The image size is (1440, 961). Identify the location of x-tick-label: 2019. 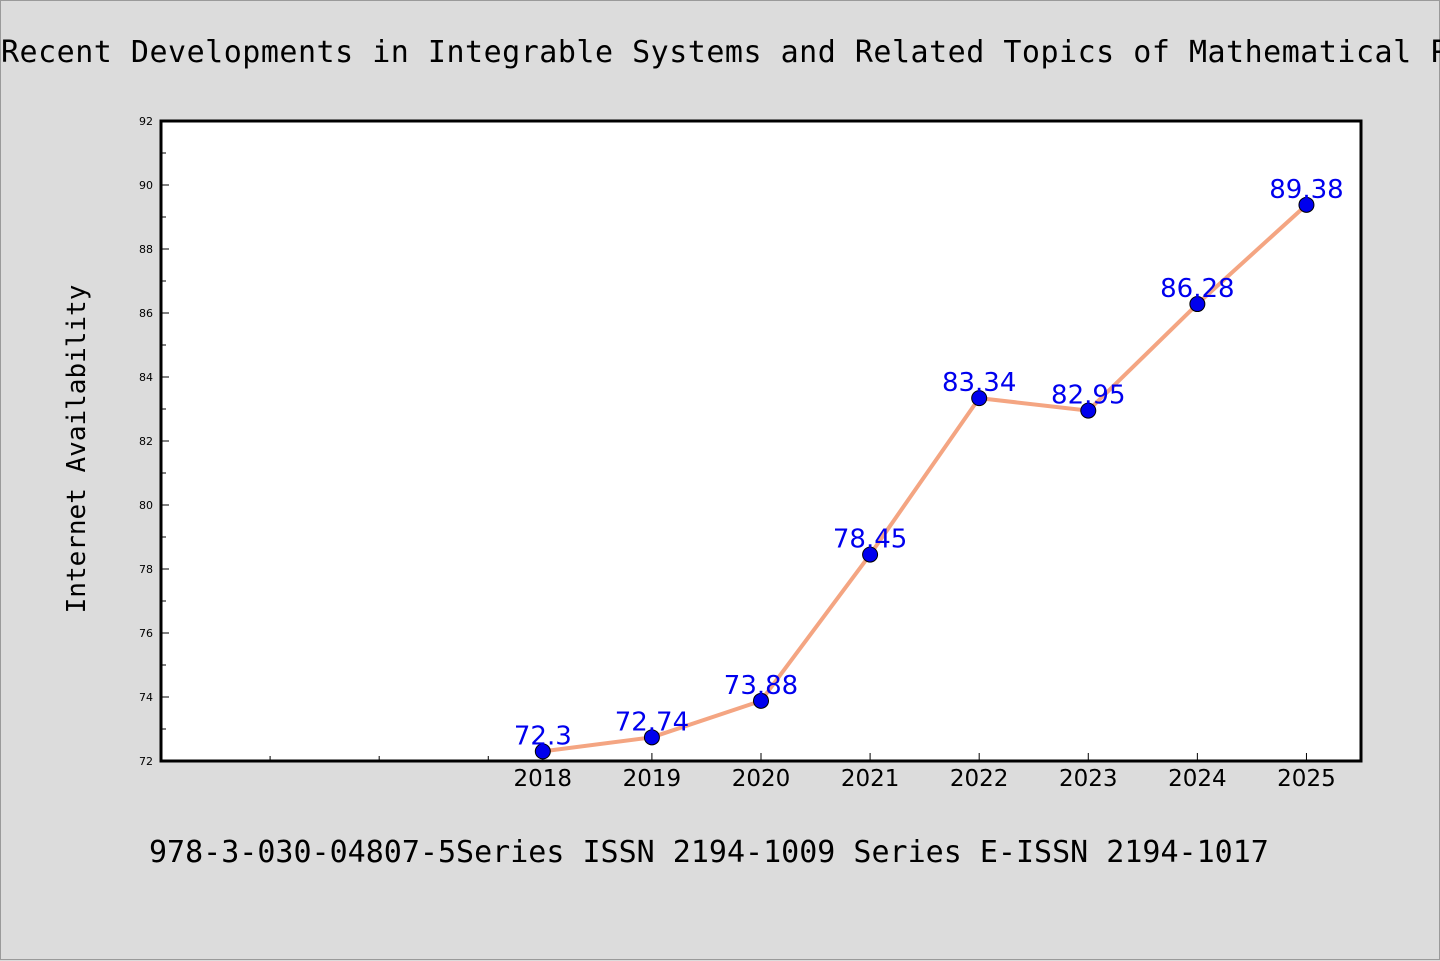
(652, 779).